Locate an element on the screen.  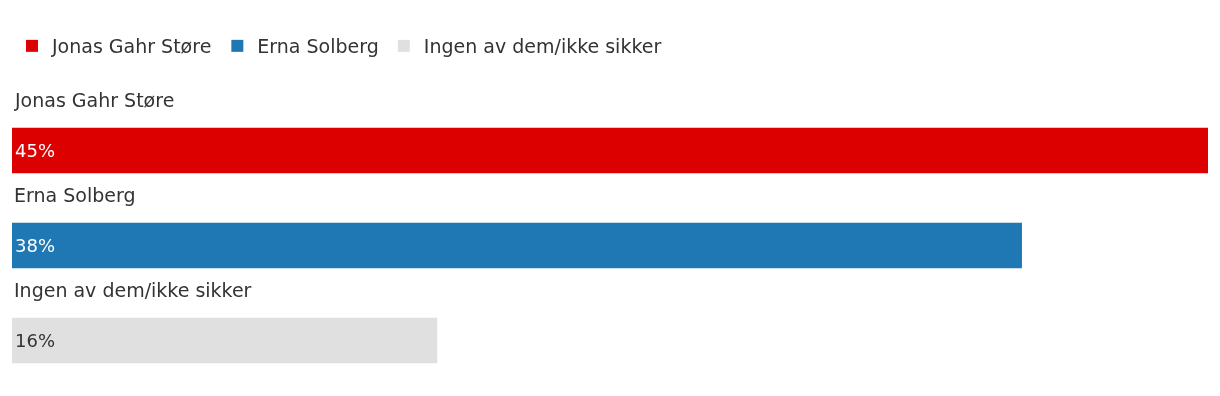
y-tick-label: Ingen av dem/ikke sikker is located at coordinates (133, 290).